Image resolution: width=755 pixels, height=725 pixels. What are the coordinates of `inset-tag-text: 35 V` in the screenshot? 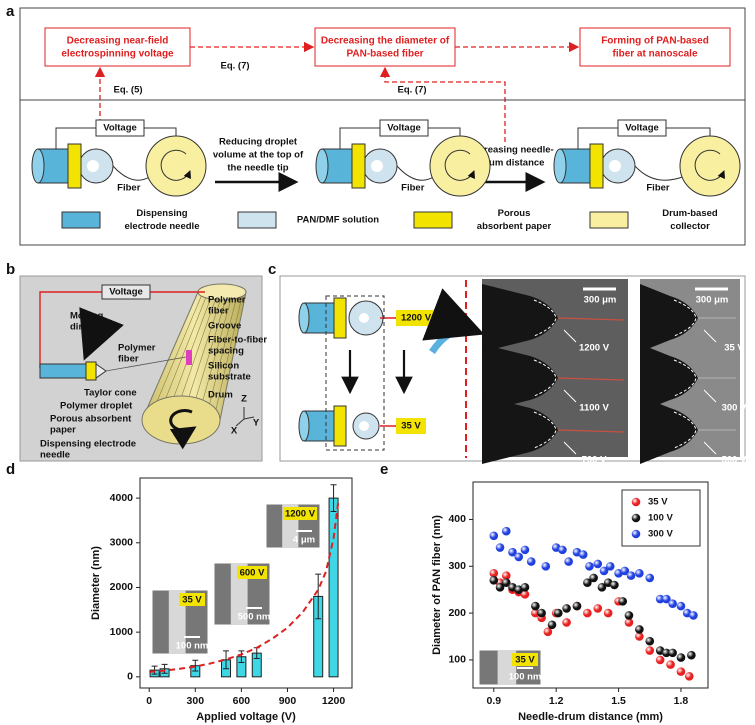 It's located at (525, 660).